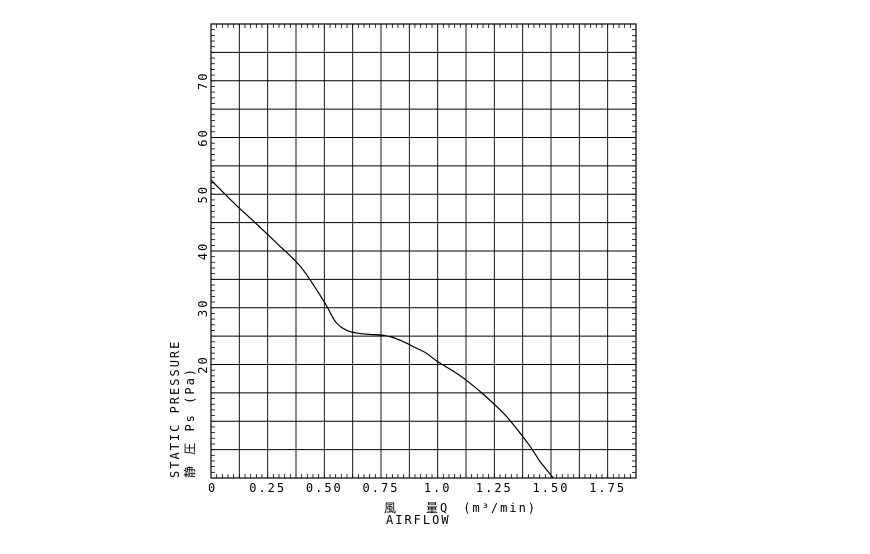  I want to click on y-tick-label: 70, so click(203, 81).